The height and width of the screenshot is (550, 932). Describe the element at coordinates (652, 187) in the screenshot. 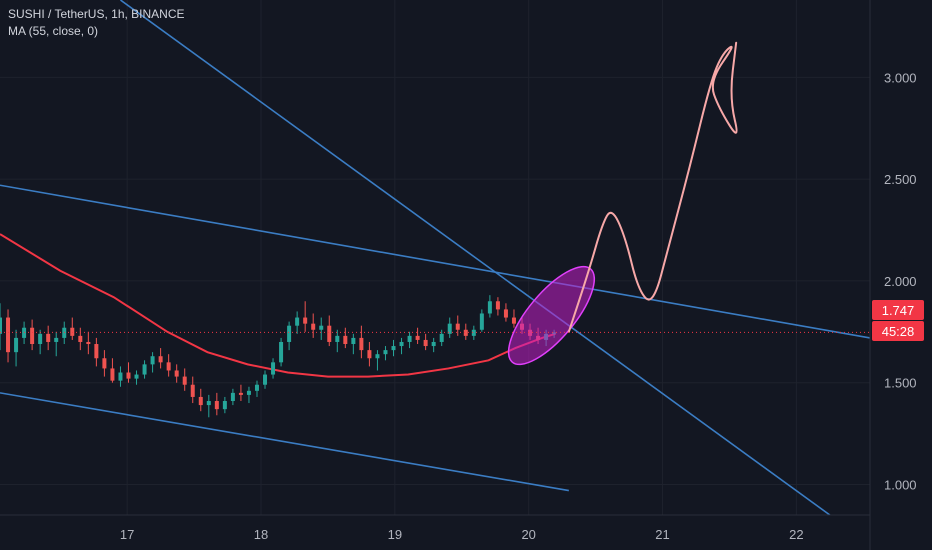

I see `projection-path` at that location.